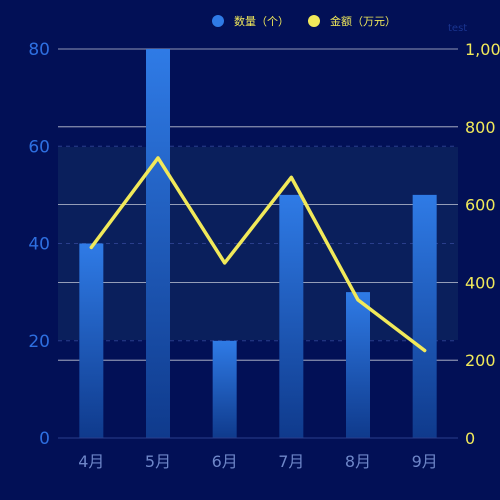 The image size is (500, 500). Describe the element at coordinates (218, 21) in the screenshot. I see `legend-marker-quantity` at that location.